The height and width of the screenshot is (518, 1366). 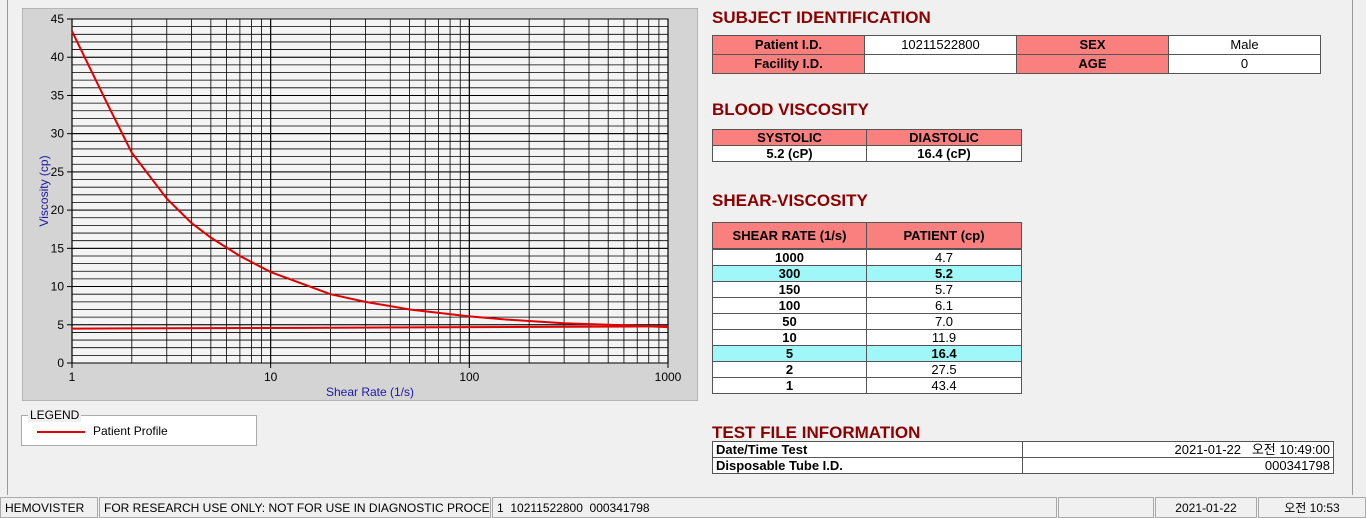 What do you see at coordinates (58, 287) in the screenshot?
I see `y-tick-label: 10` at bounding box center [58, 287].